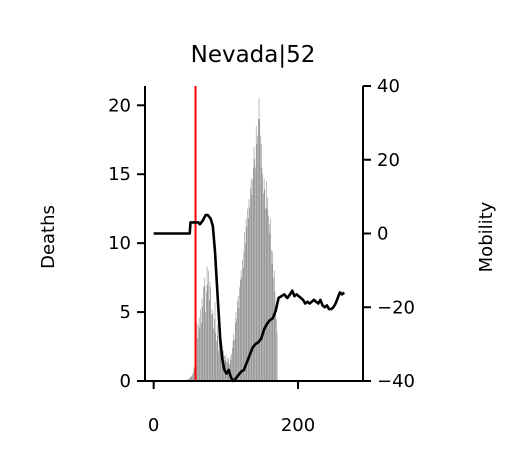 The height and width of the screenshot is (472, 531). What do you see at coordinates (388, 86) in the screenshot?
I see `y2-tick-label: 40` at bounding box center [388, 86].